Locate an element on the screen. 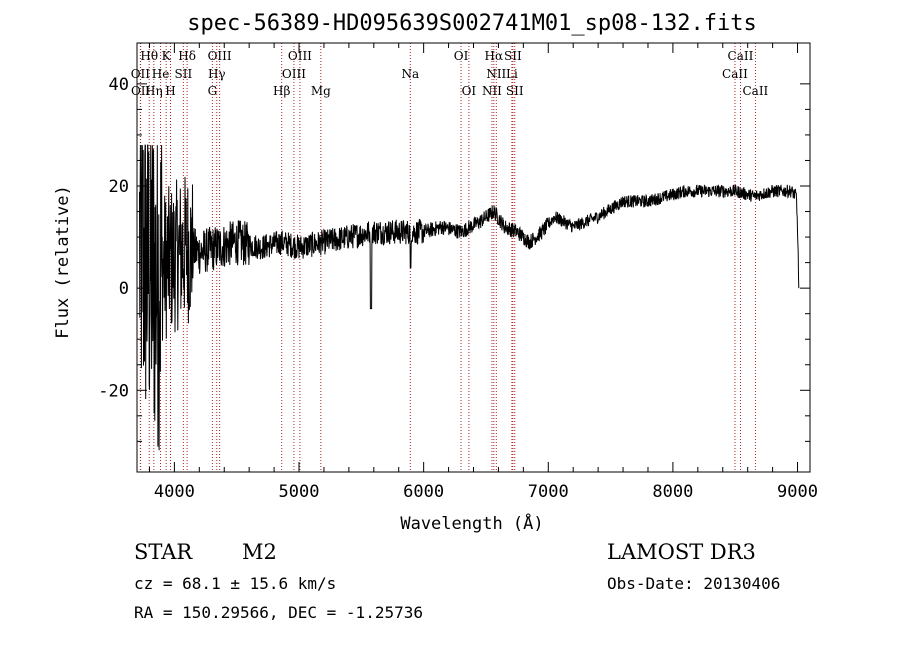  x-tick-label: 5000 is located at coordinates (299, 492).